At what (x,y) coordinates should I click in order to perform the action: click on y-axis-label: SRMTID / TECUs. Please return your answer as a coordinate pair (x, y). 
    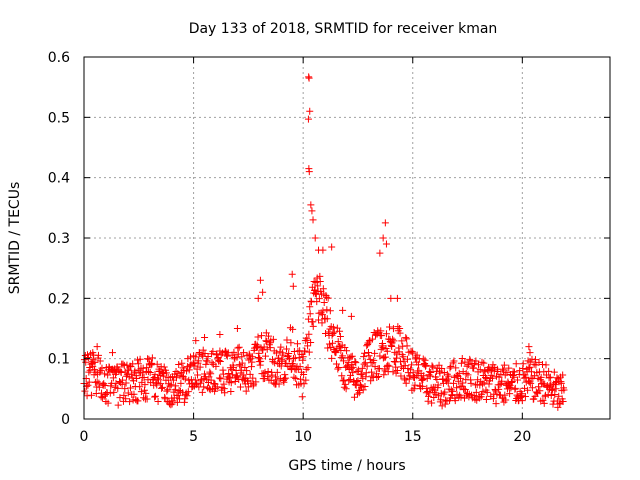
    Looking at the image, I should click on (15, 238).